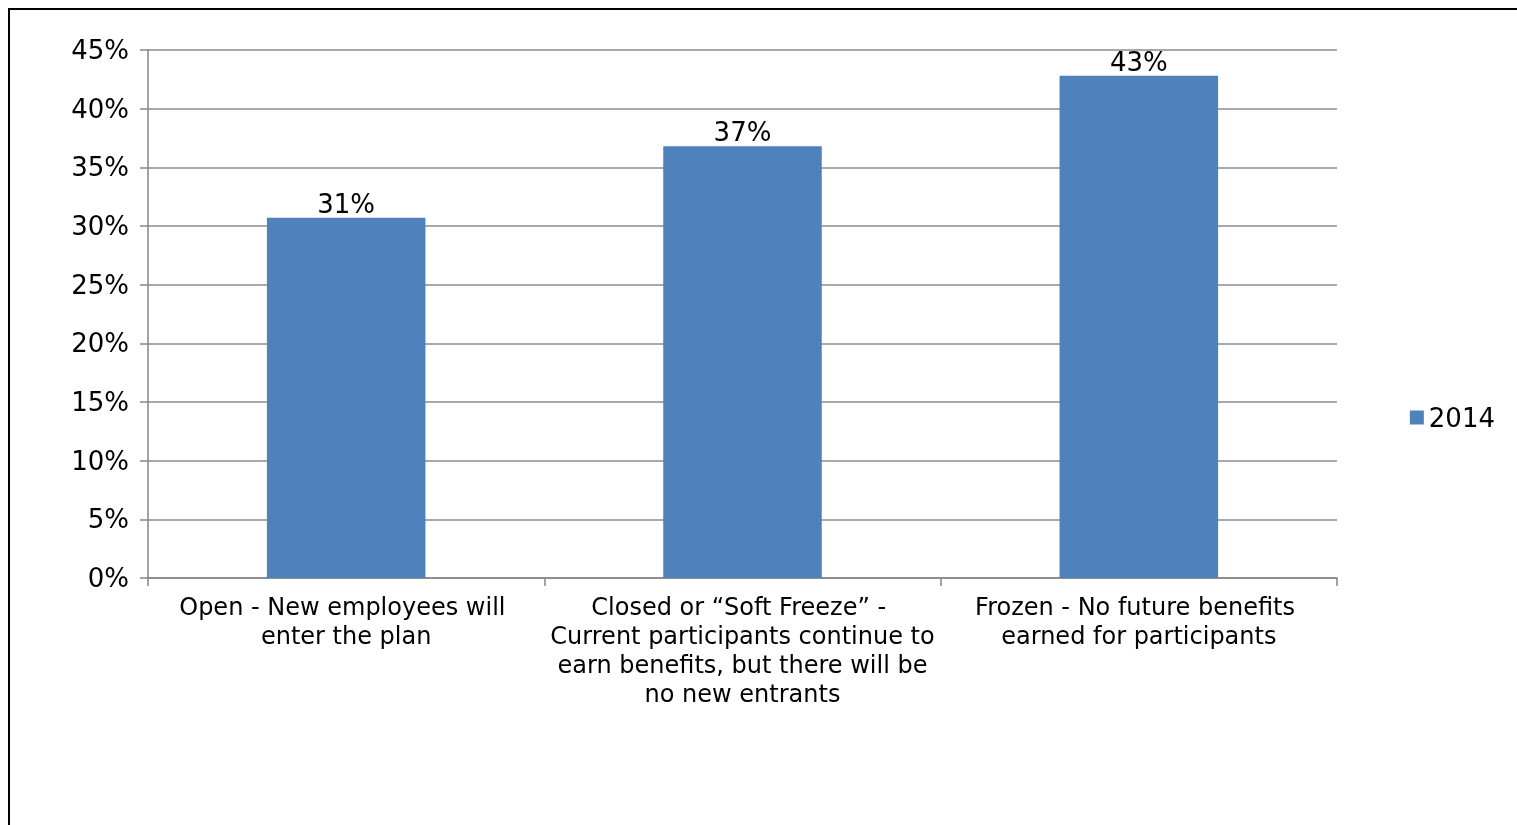  I want to click on y-tick-label: 25%, so click(100, 284).